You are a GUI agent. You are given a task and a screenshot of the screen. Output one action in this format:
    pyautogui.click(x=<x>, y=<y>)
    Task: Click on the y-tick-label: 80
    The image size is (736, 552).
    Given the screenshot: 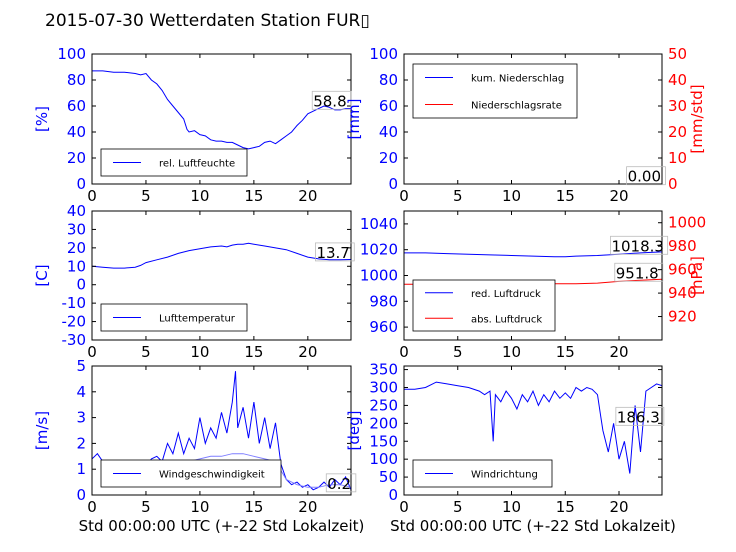 What is the action you would take?
    pyautogui.click(x=76, y=80)
    